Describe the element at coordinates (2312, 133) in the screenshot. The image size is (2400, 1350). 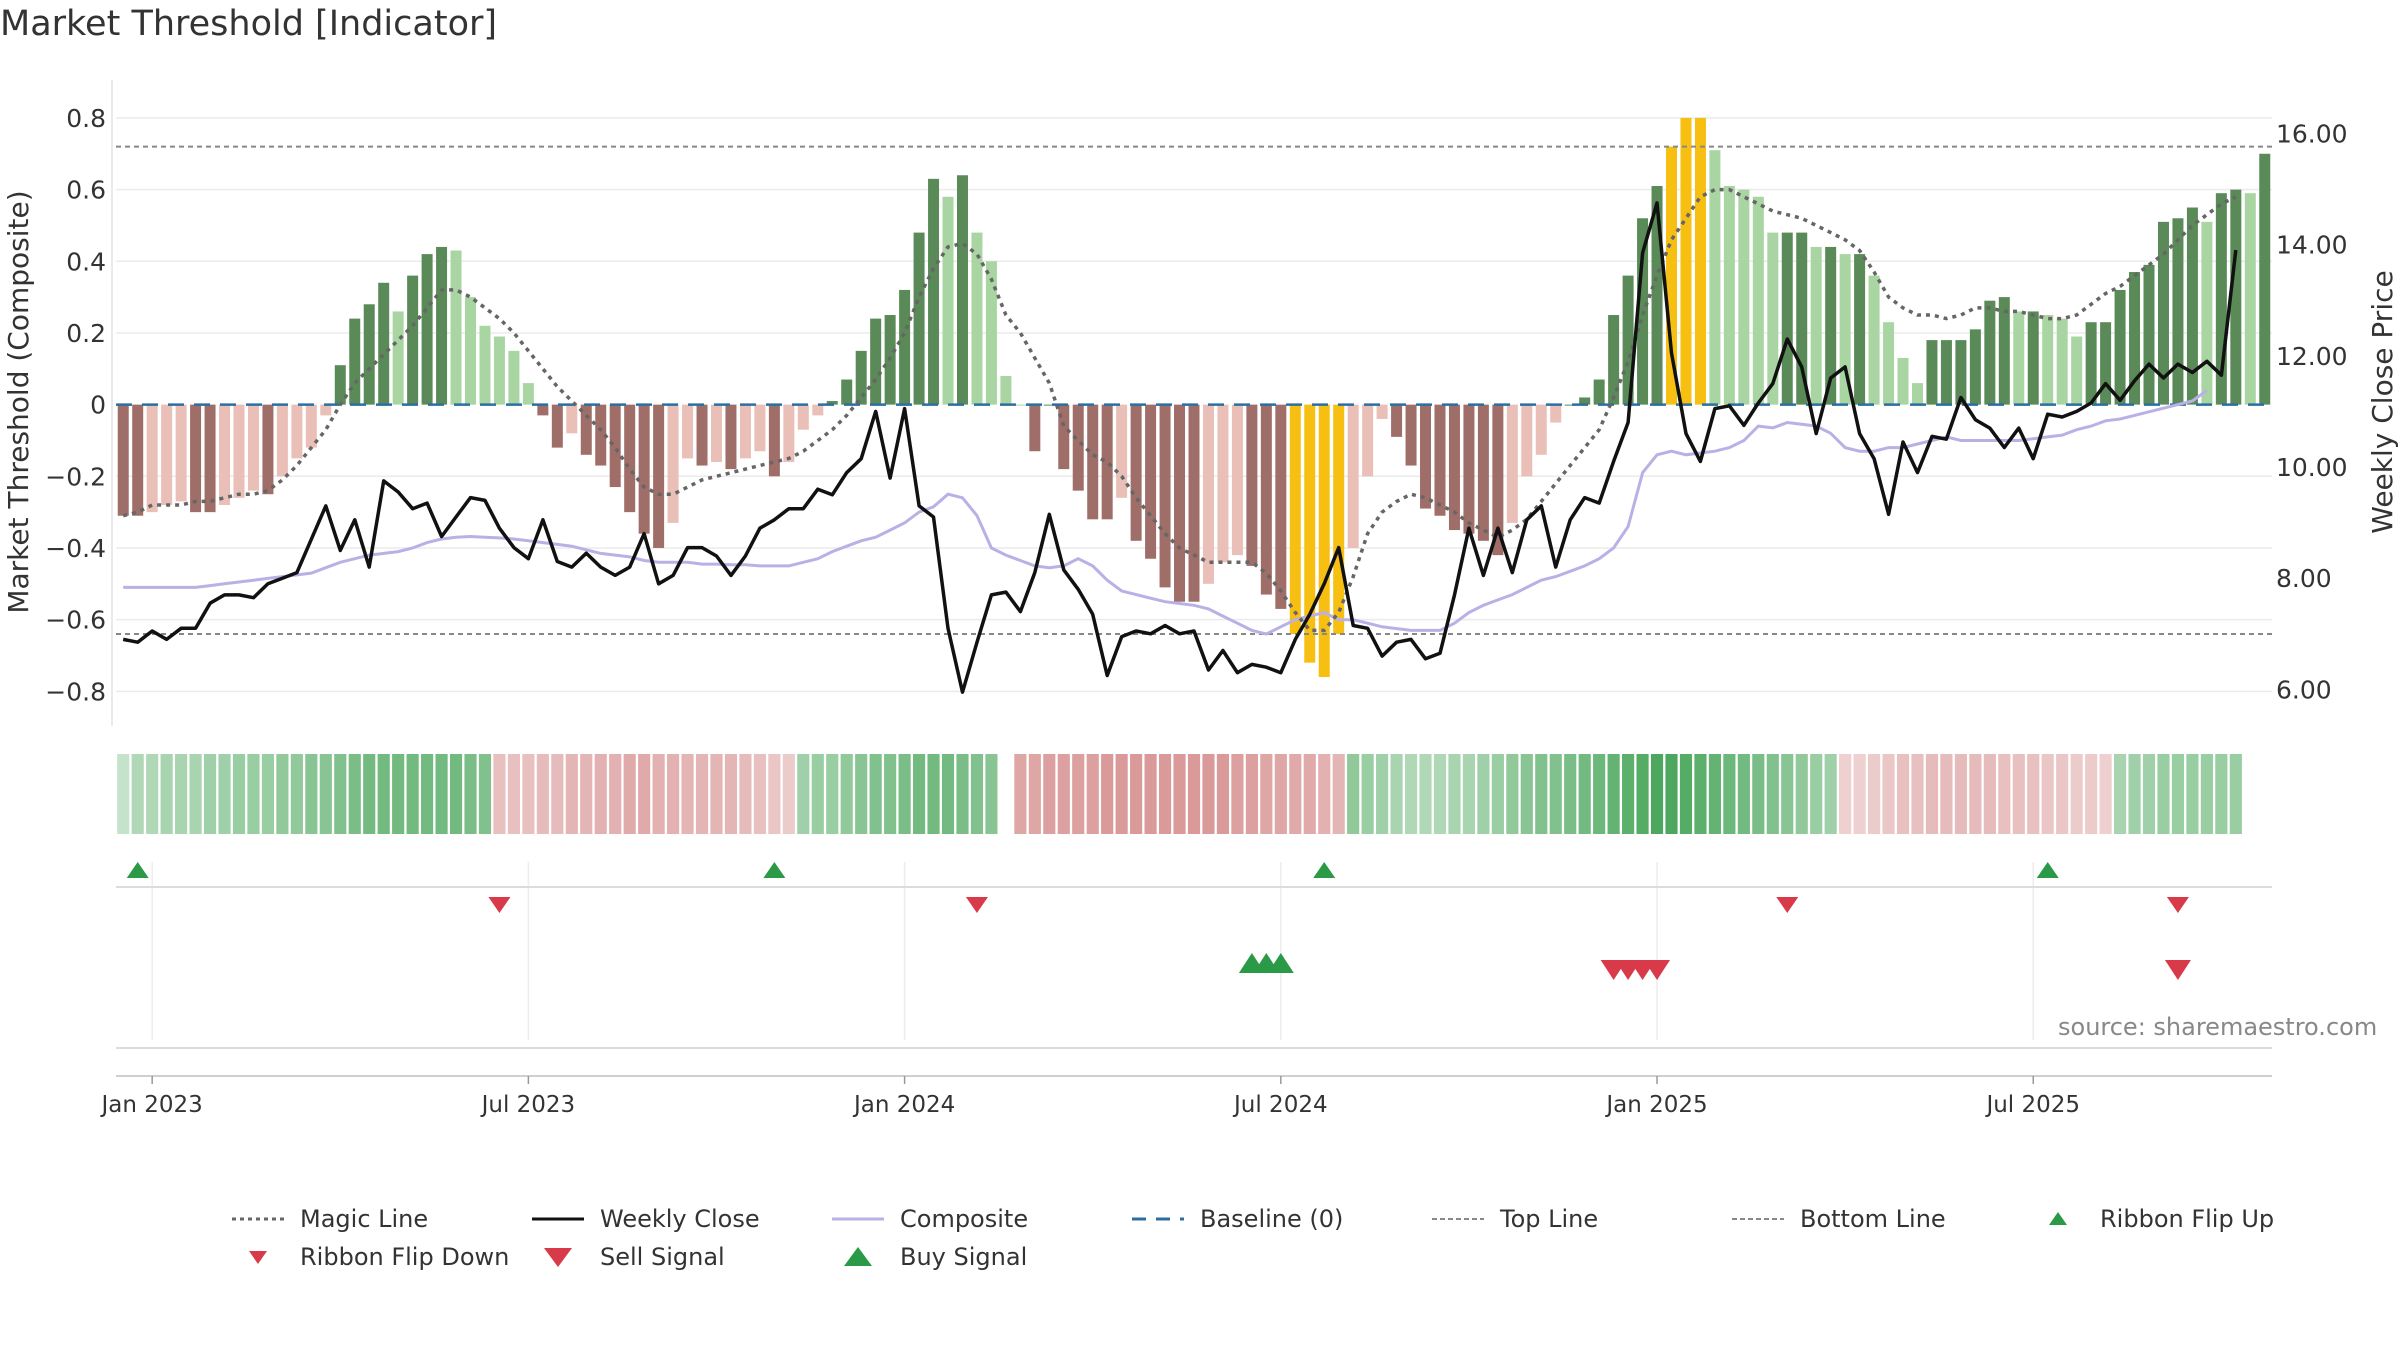
I see `y2-tick-label: 16.00` at that location.